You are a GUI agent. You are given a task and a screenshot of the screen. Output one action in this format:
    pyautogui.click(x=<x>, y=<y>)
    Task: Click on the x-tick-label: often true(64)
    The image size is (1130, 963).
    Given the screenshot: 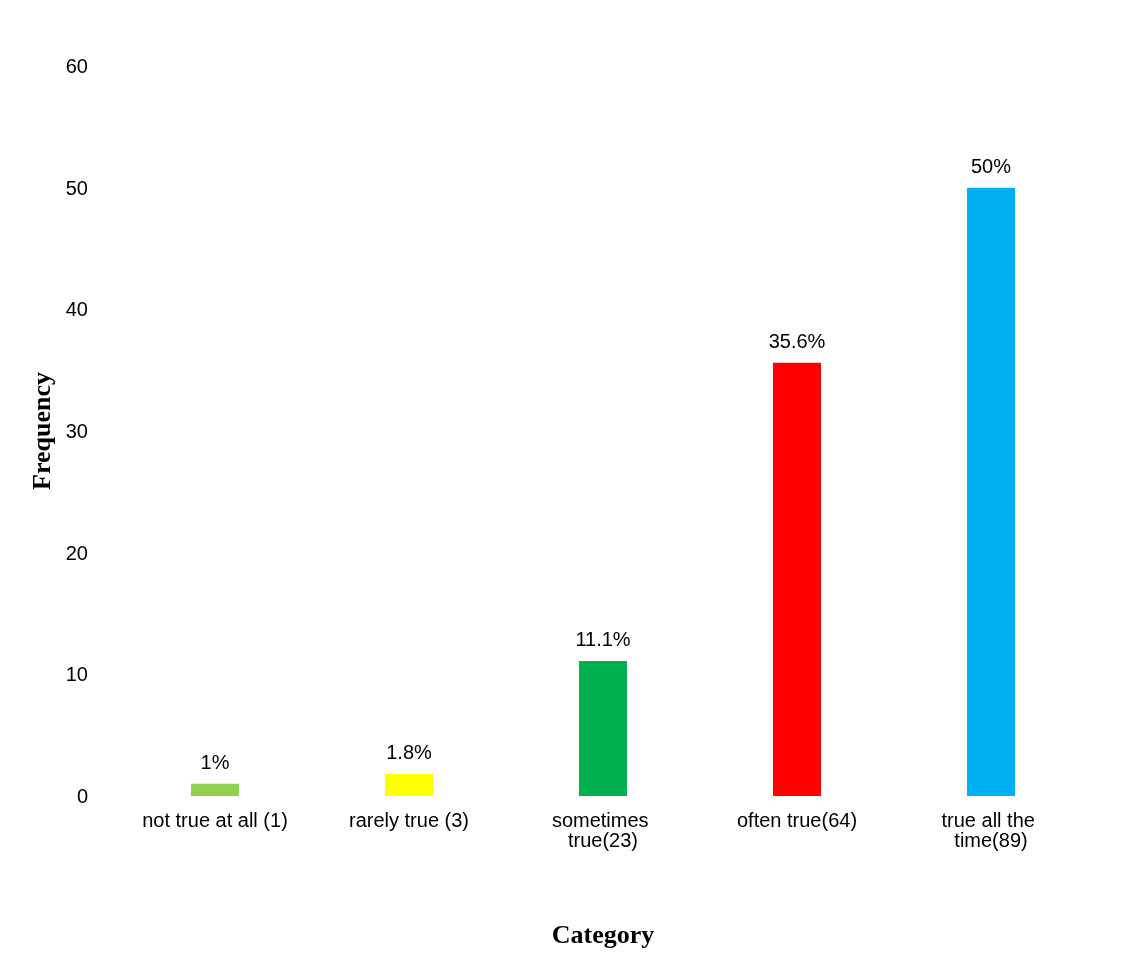 What is the action you would take?
    pyautogui.click(x=797, y=820)
    